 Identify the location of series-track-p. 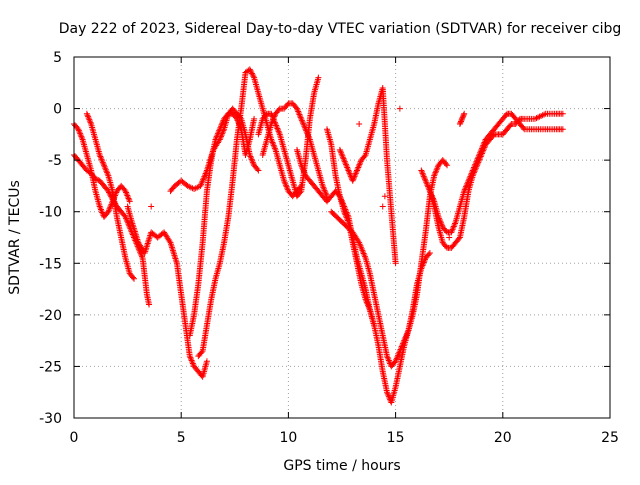
(462, 119).